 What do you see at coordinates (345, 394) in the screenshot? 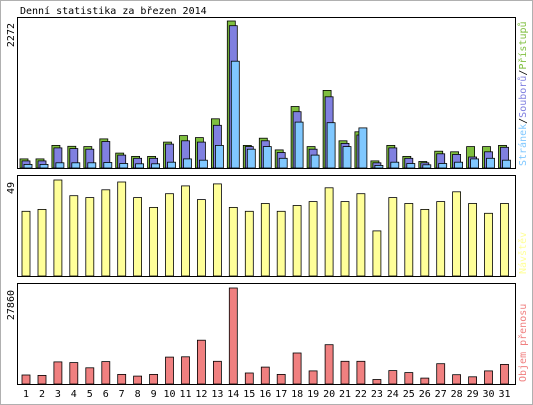
I see `x-tick-label-day-21: 21` at bounding box center [345, 394].